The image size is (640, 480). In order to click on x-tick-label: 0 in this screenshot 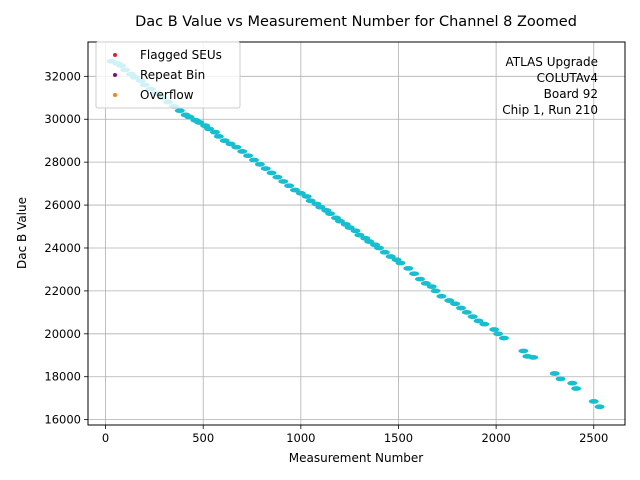, I will do `click(105, 438)`.